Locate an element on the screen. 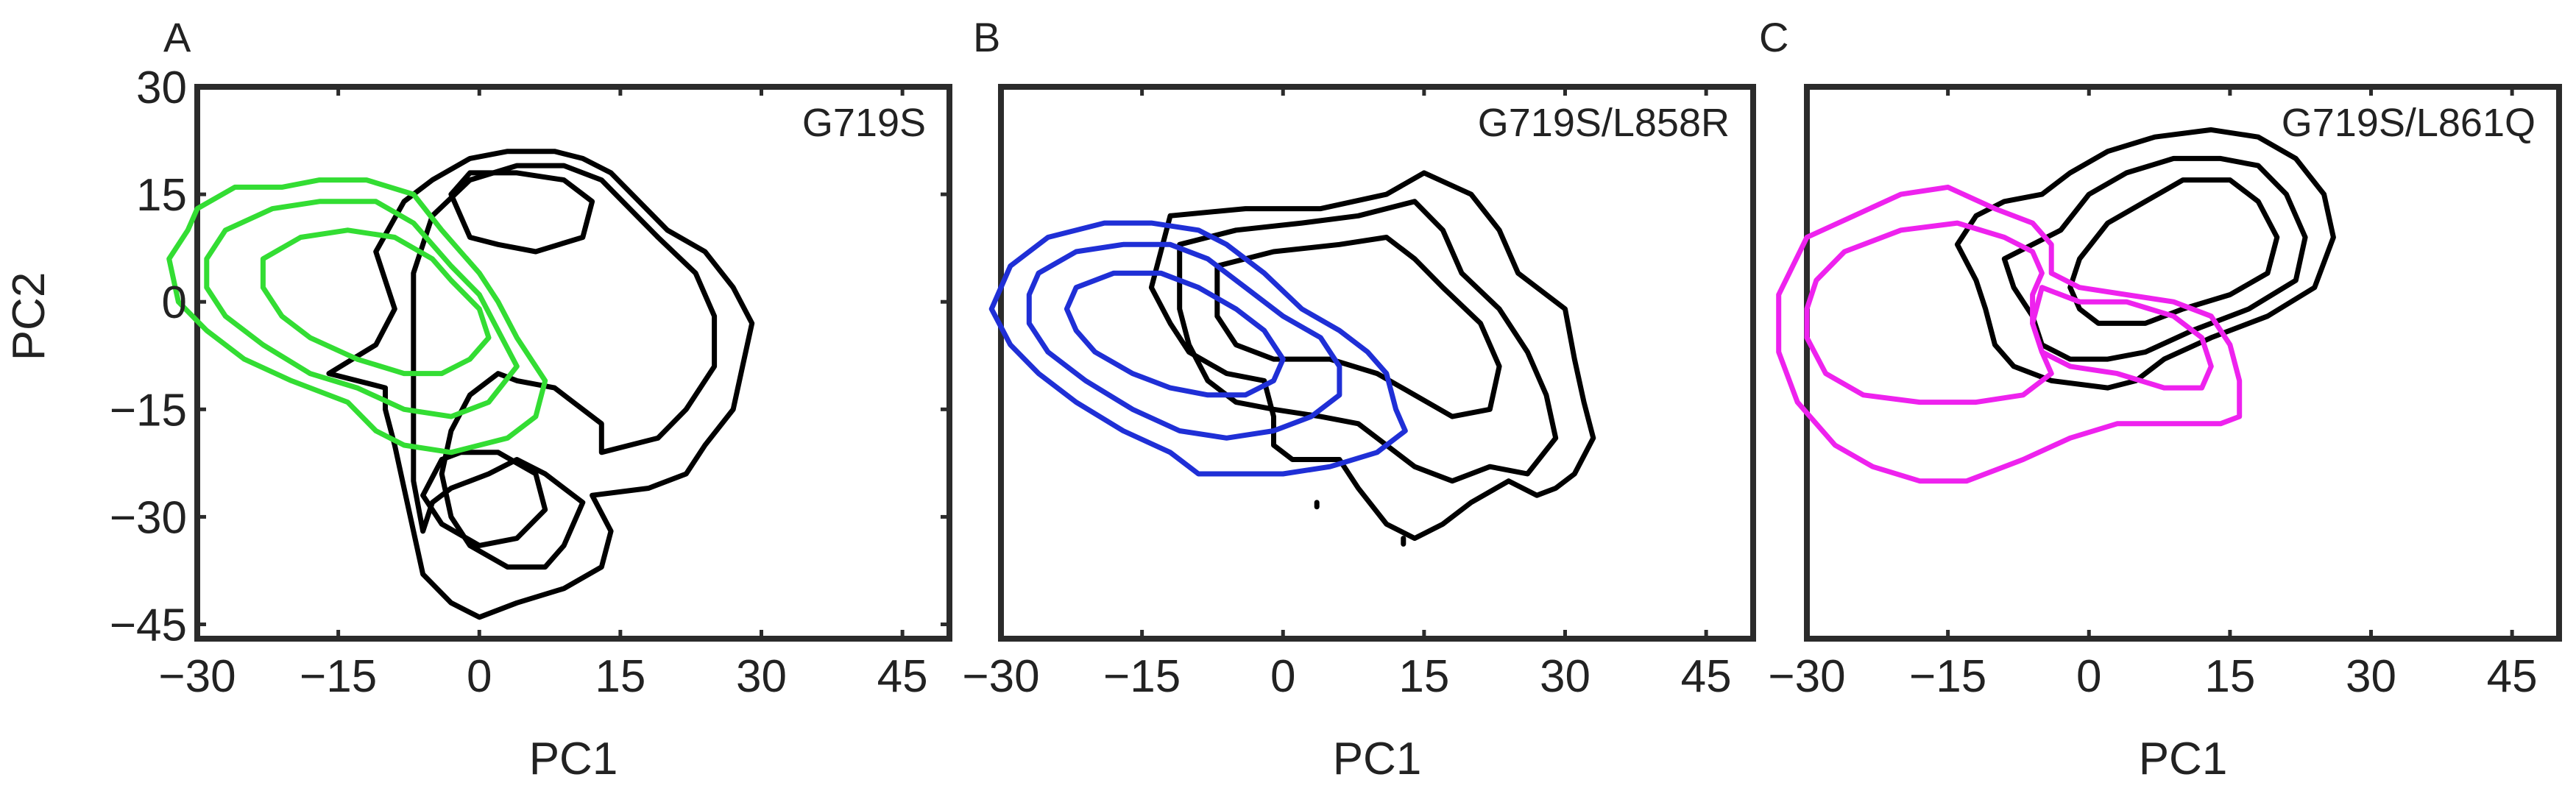  panel-a-contour-green-middle is located at coordinates (362, 309).